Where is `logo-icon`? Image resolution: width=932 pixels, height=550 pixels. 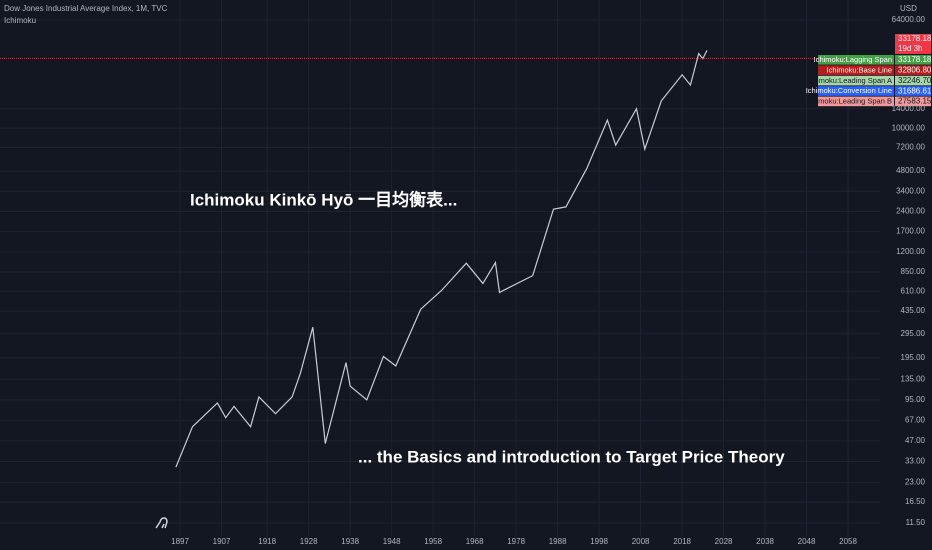 logo-icon is located at coordinates (161, 523).